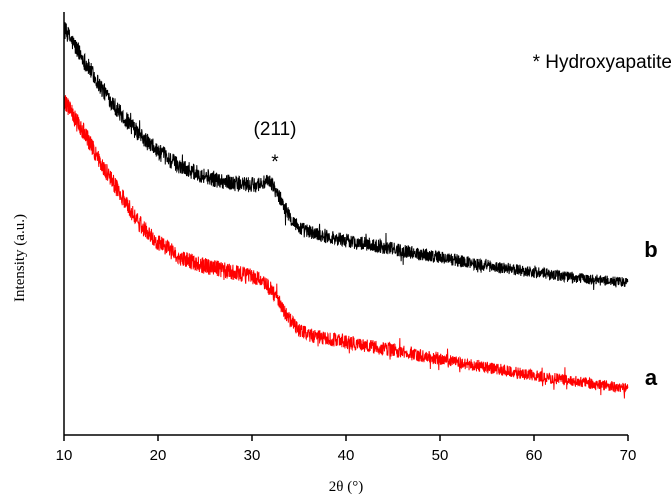  Describe the element at coordinates (602, 62) in the screenshot. I see `legend-hydroxyapatite: * Hydroxyapatite` at that location.